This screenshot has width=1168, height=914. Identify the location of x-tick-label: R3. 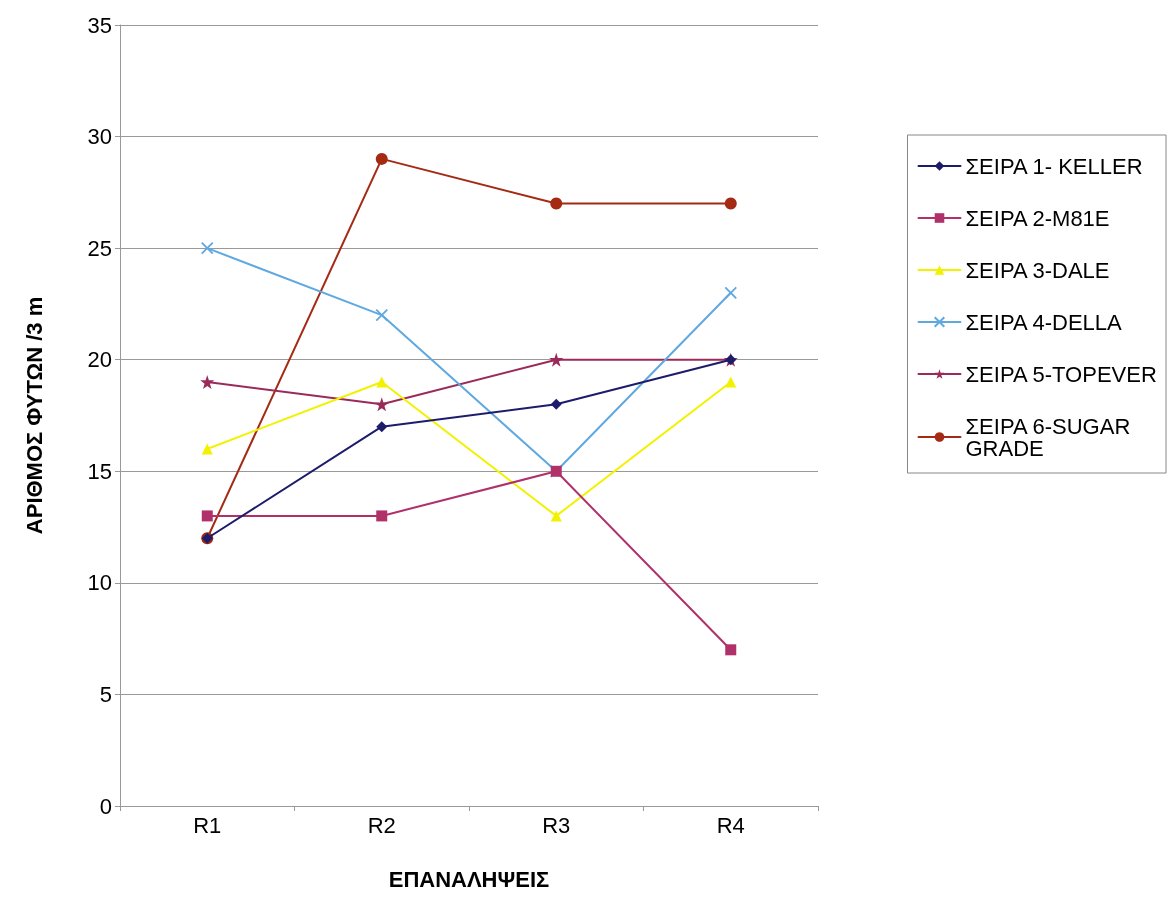
(556, 825).